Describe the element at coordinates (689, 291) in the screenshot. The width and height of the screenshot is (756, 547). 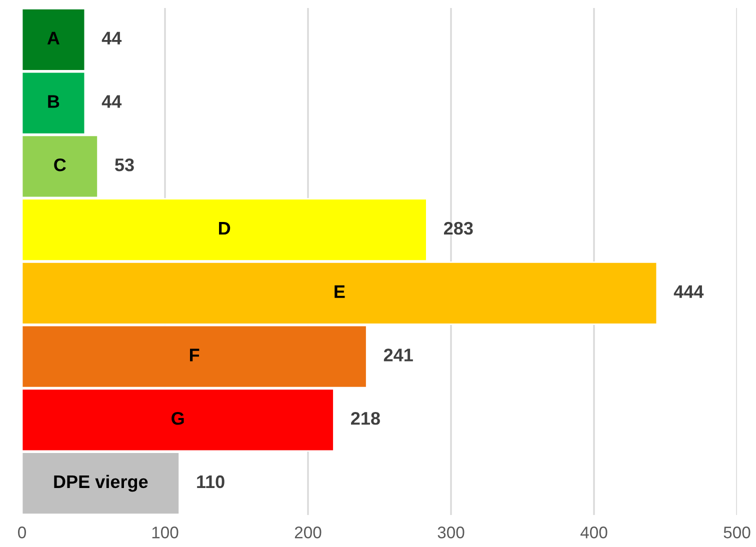
I see `data-label: 444` at that location.